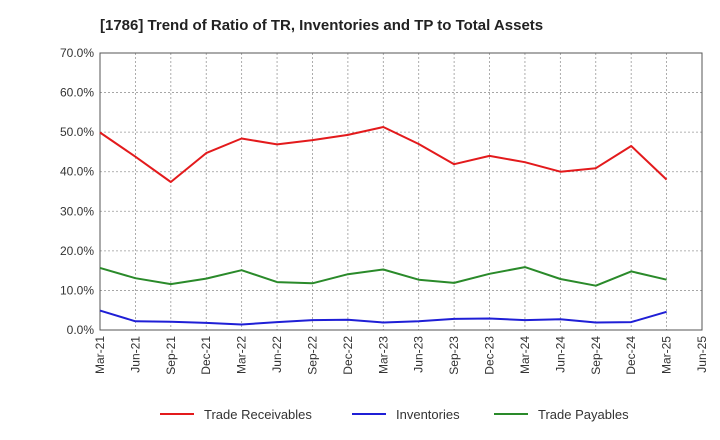  Describe the element at coordinates (77, 191) in the screenshot. I see `y-axis: 0.0% 10.0% 20.0% 30.0% 40.0% 50.0% 60.0% 70.0%` at that location.